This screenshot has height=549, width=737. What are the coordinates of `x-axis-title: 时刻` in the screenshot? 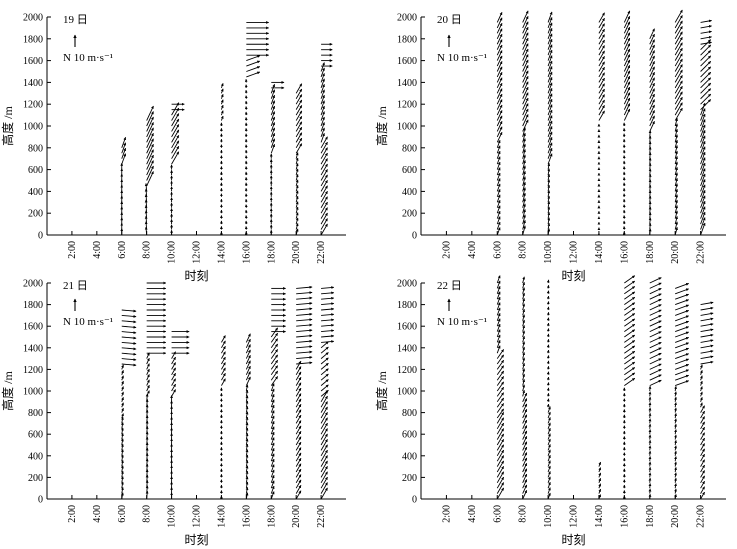 It's located at (573, 276).